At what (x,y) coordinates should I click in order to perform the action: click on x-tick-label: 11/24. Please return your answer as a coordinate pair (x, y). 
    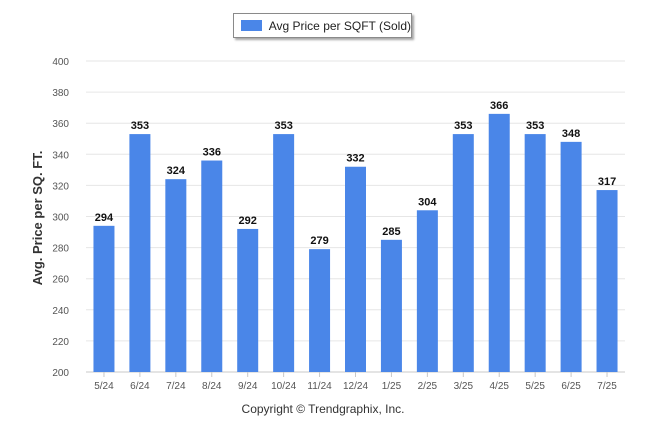
    Looking at the image, I should click on (319, 386).